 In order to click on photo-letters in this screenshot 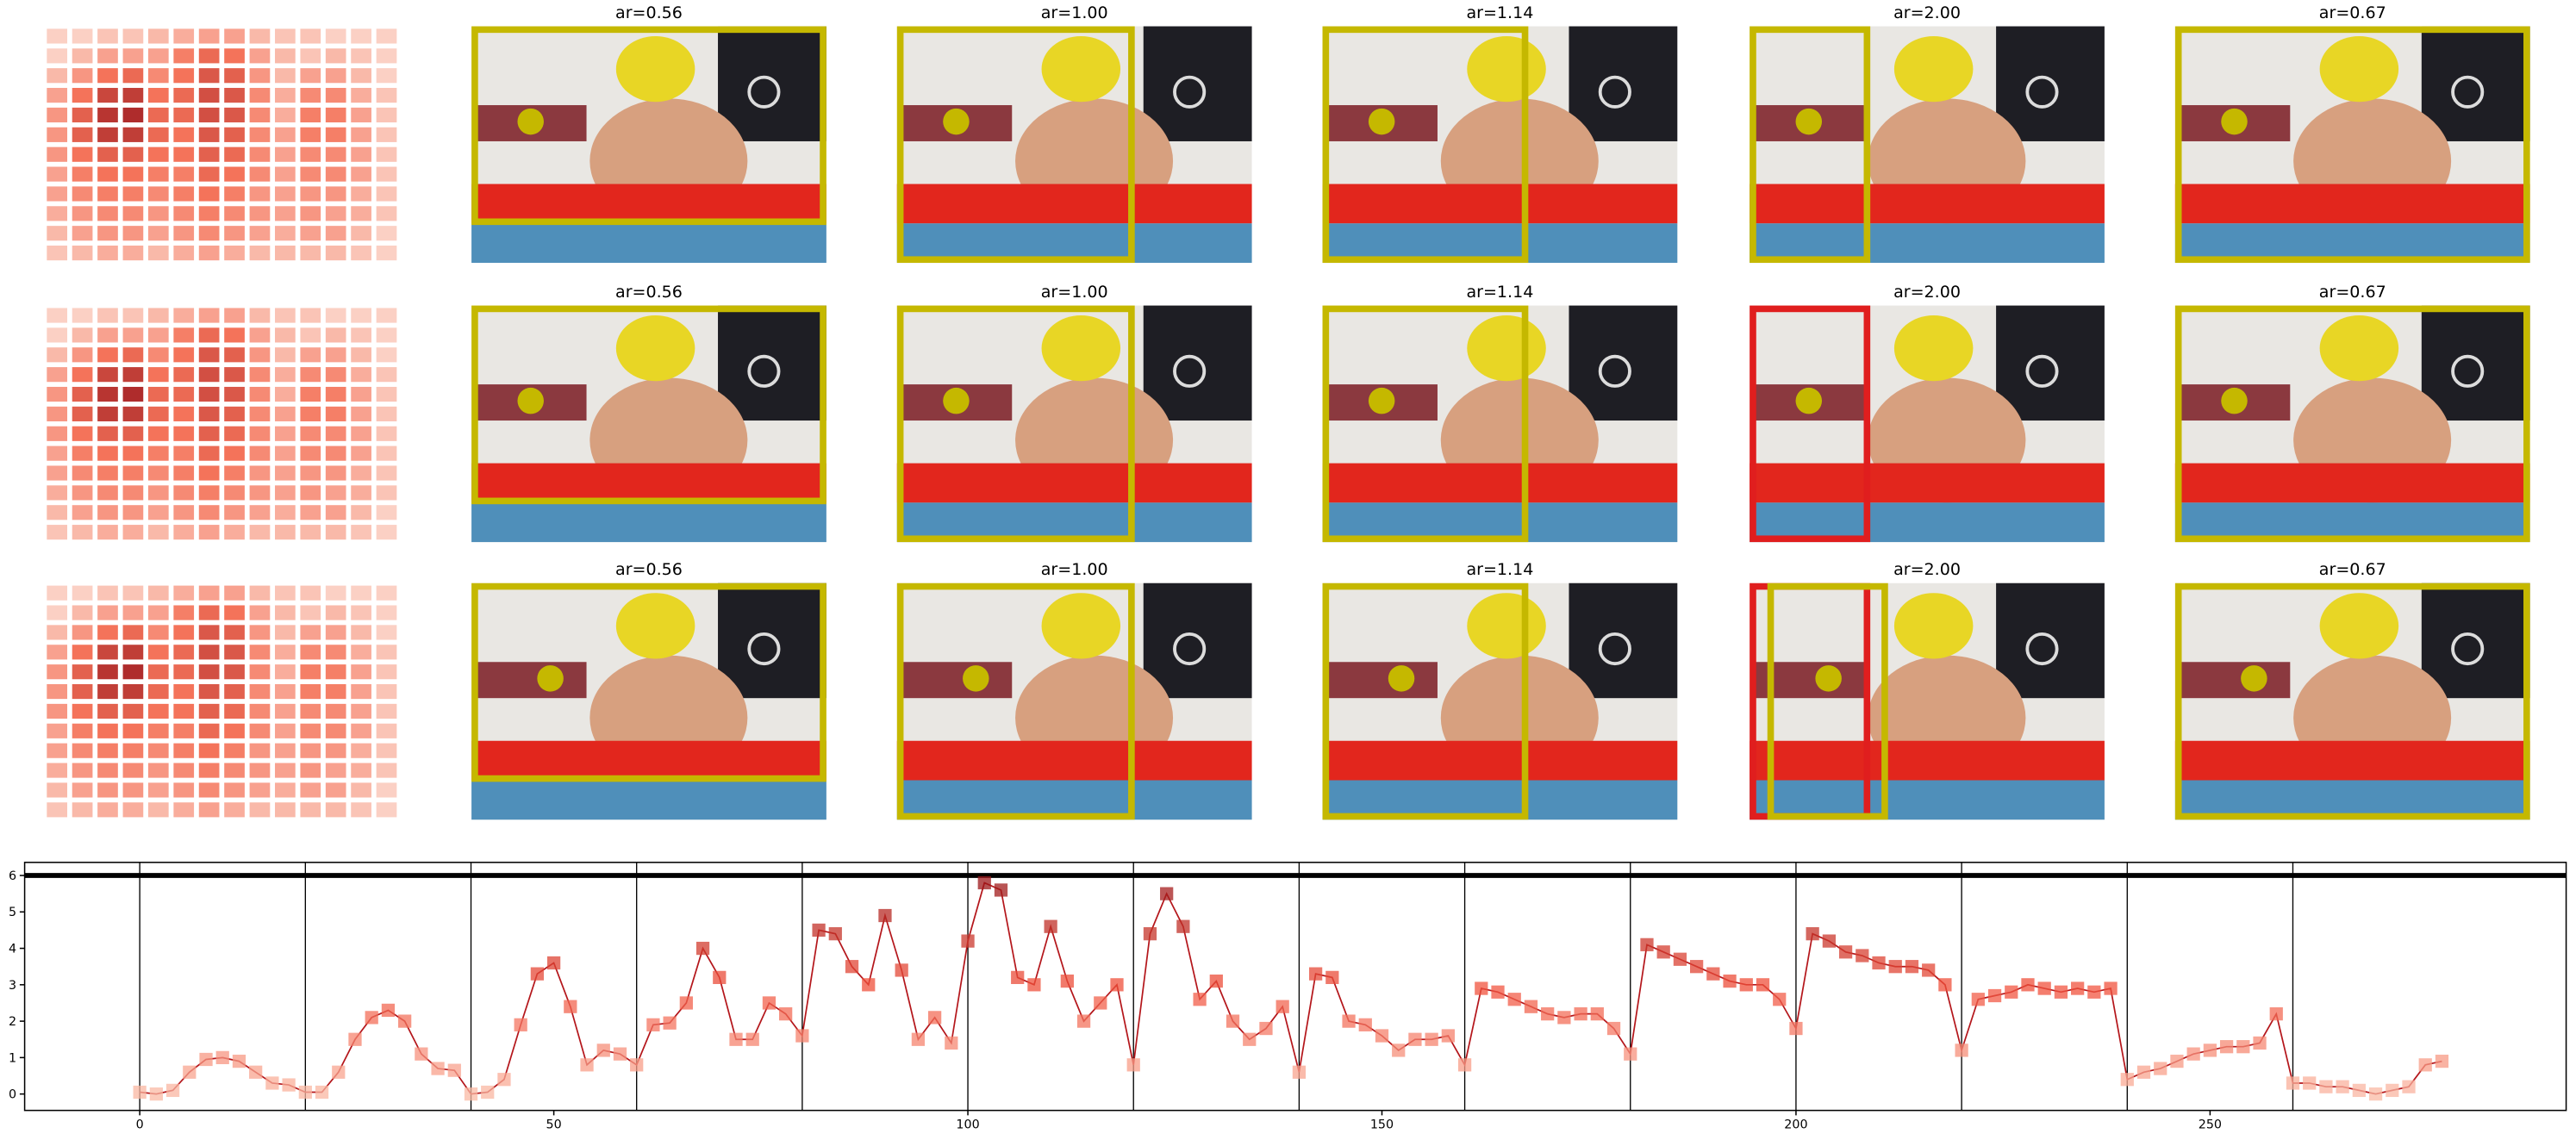, I will do `click(530, 680)`.